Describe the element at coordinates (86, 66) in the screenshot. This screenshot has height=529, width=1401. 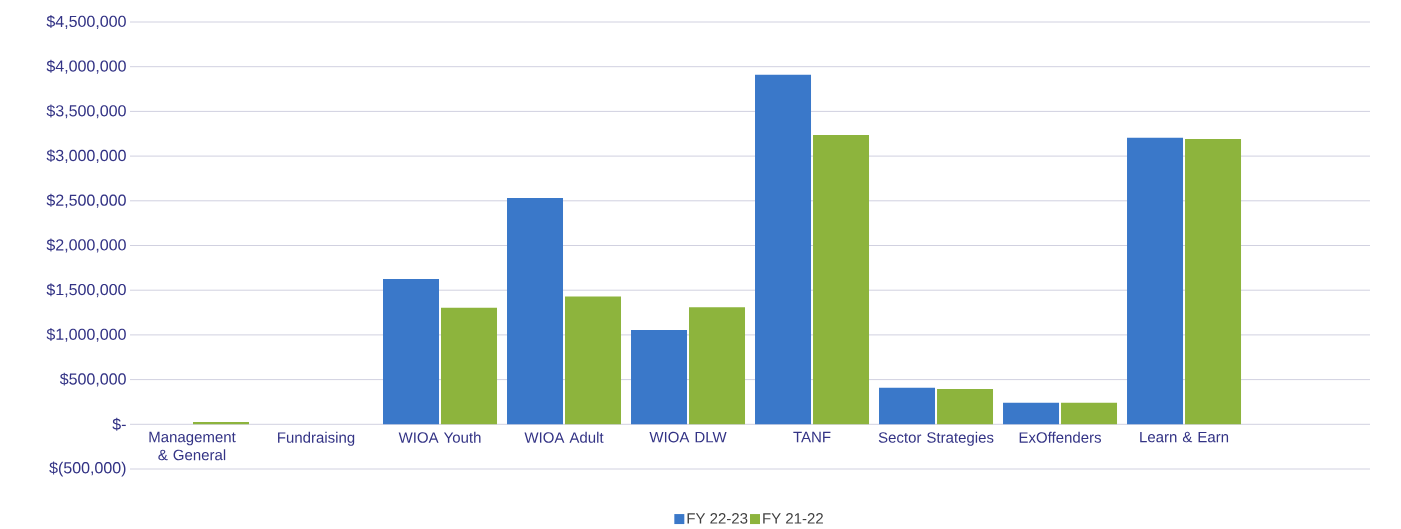
I see `y-tick-label: $4,000,000` at that location.